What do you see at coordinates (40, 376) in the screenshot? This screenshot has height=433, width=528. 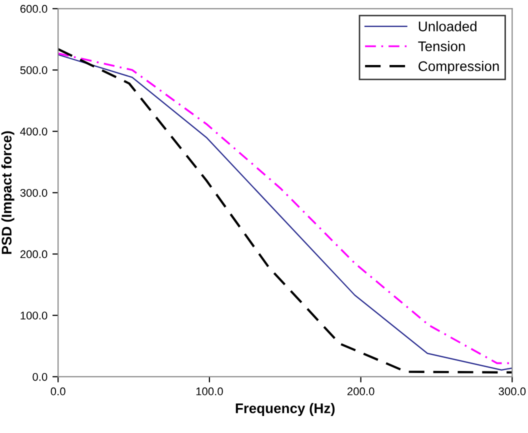 I see `y-tick-label: 0.0` at bounding box center [40, 376].